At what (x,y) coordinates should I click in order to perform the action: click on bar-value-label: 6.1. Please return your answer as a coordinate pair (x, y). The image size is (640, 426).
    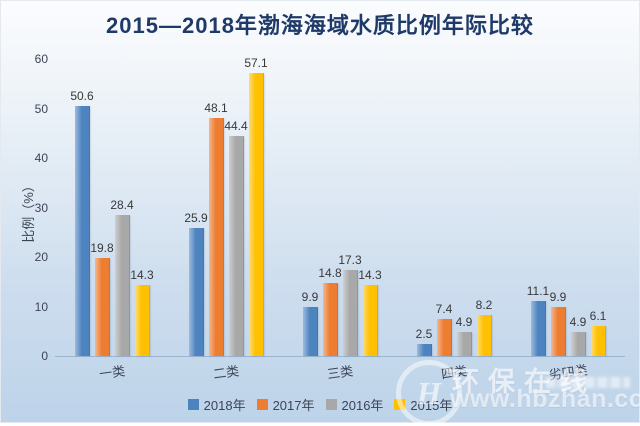
    Looking at the image, I should click on (598, 315).